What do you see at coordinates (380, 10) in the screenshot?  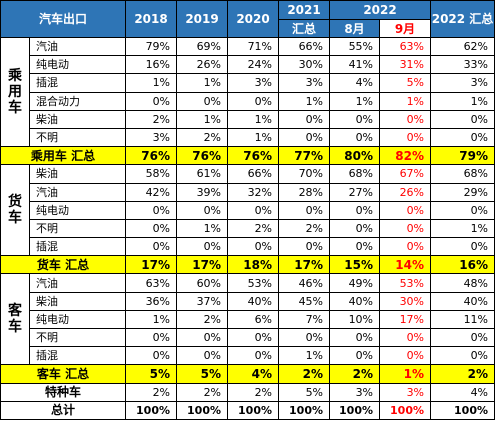 I see `header-2022: 2022` at bounding box center [380, 10].